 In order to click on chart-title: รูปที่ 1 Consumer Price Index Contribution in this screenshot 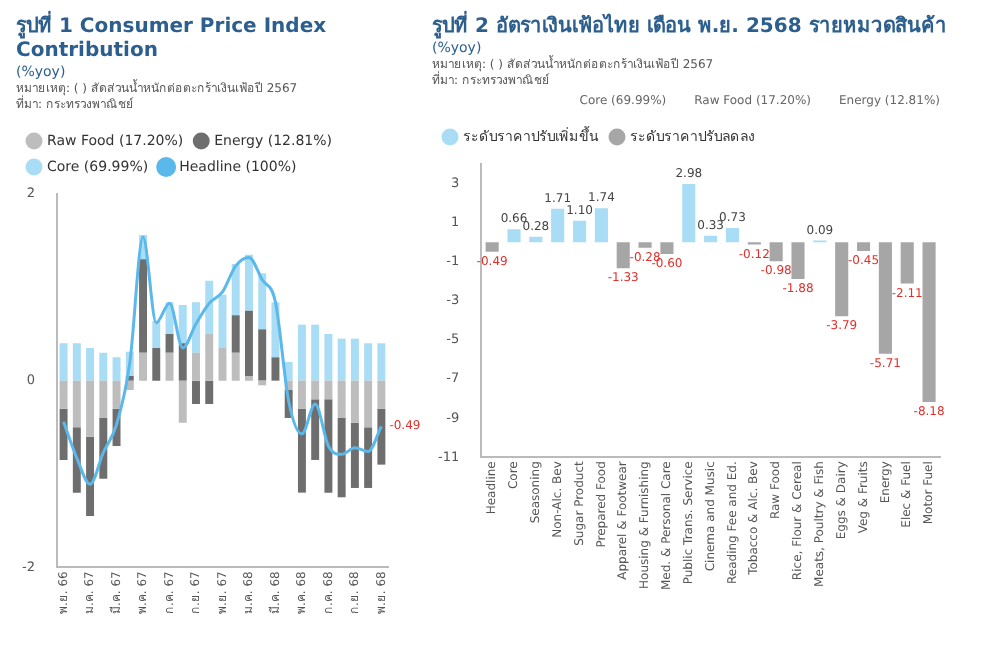, I will do `click(172, 40)`.